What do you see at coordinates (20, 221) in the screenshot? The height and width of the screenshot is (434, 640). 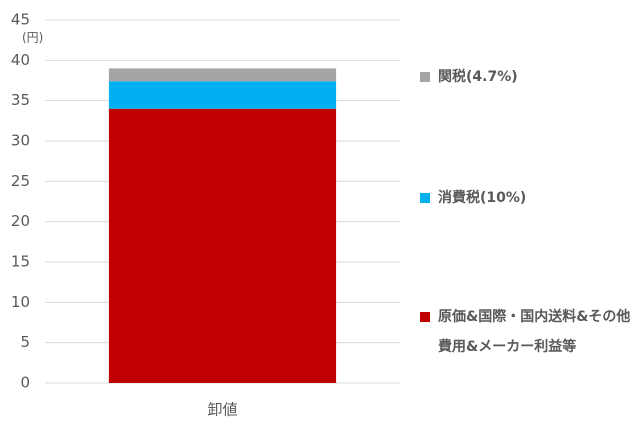 I see `y-tick-label: 20` at bounding box center [20, 221].